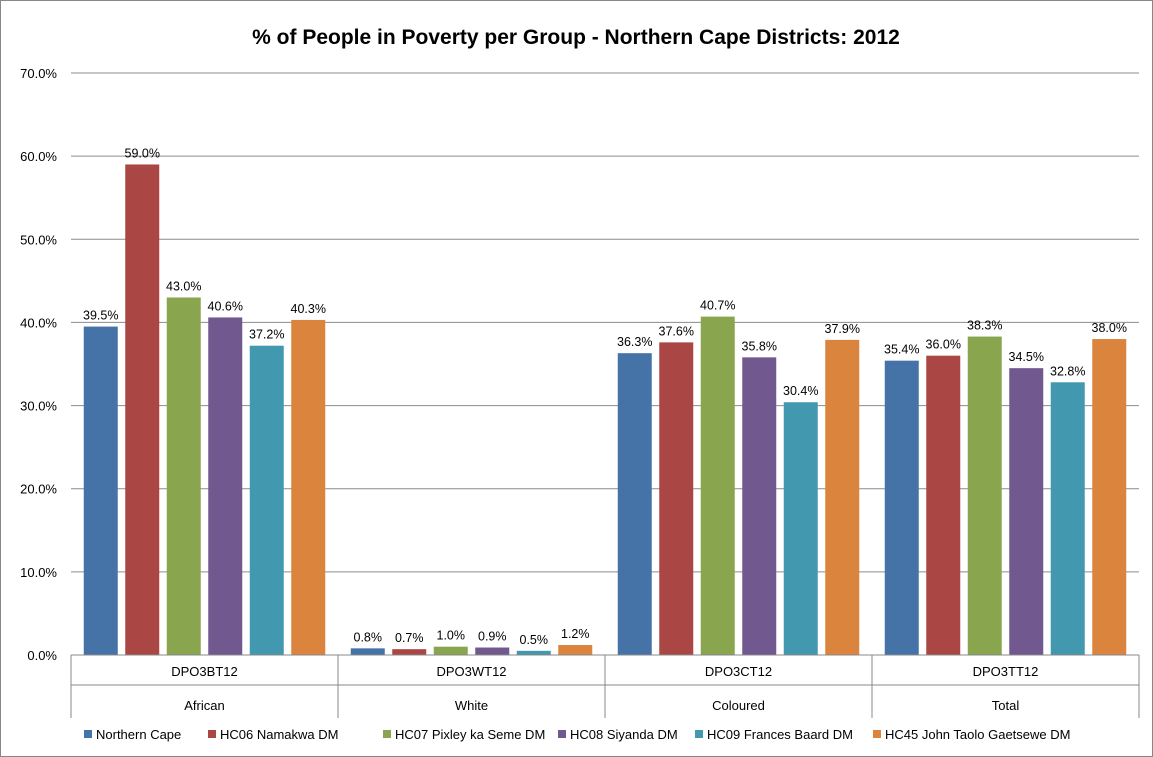 The width and height of the screenshot is (1153, 757). Describe the element at coordinates (451, 636) in the screenshot. I see `data-label: 1.0%` at that location.